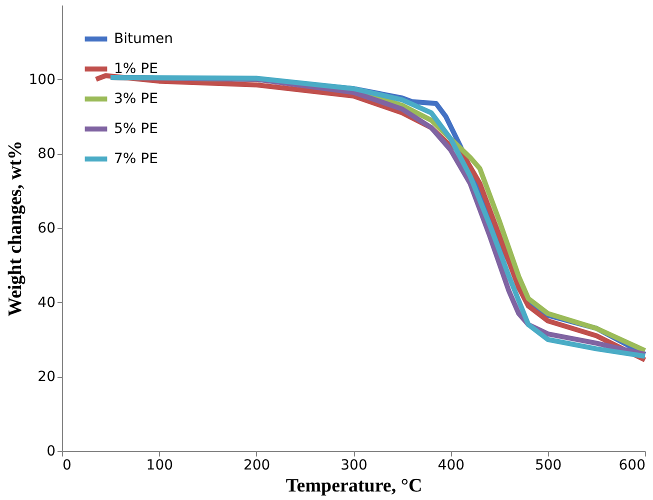 The width and height of the screenshot is (653, 500). What do you see at coordinates (143, 39) in the screenshot?
I see `legend-label: Bitumen` at bounding box center [143, 39].